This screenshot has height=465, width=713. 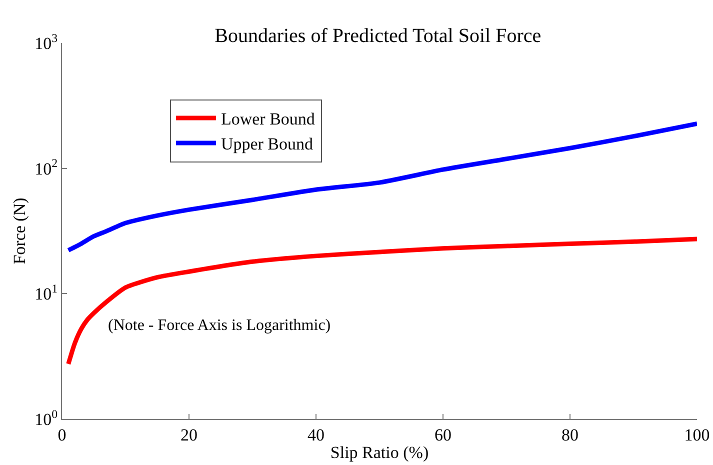 I want to click on x-tick-label: 100, so click(x=697, y=434).